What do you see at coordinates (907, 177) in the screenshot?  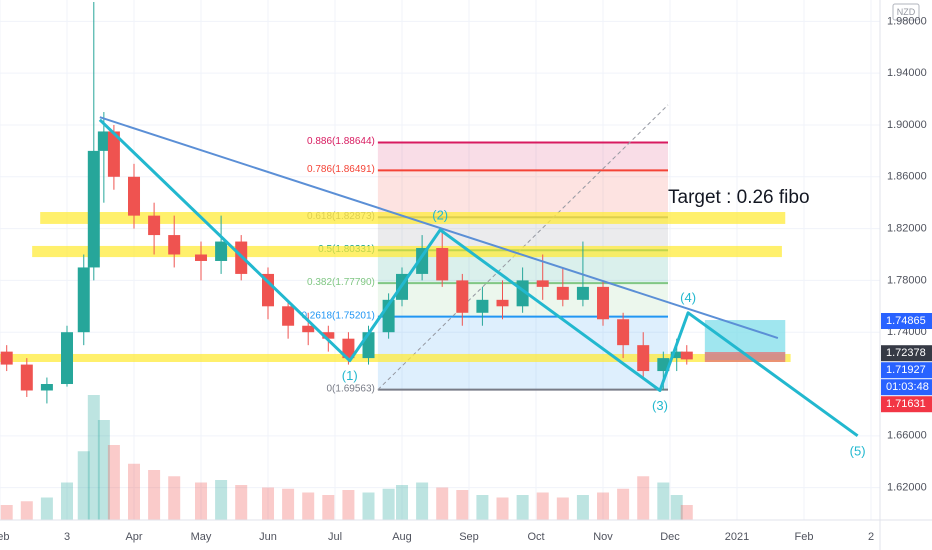 I see `y-tick-label: 1.86000` at bounding box center [907, 177].